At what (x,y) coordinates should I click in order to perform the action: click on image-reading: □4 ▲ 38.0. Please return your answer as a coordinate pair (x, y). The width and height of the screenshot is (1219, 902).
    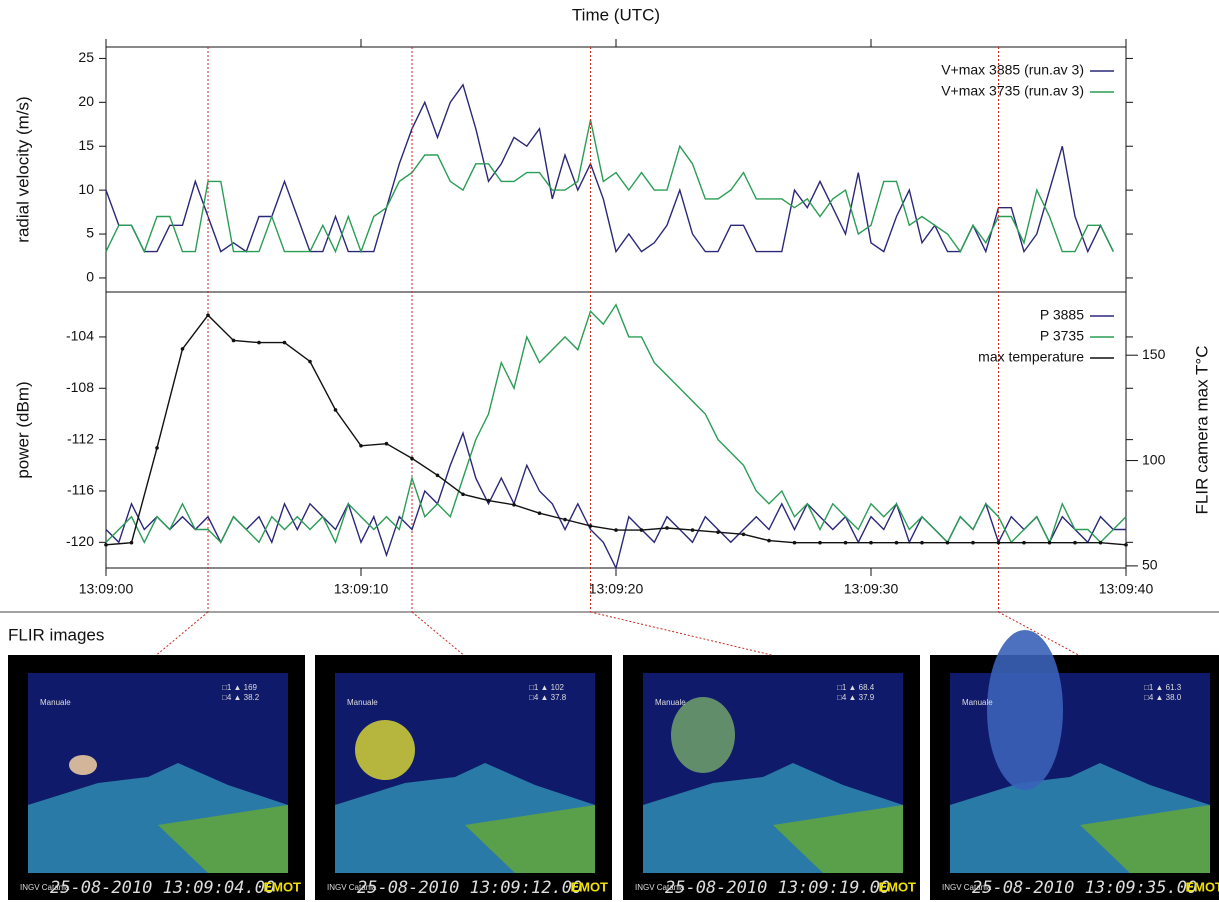
    Looking at the image, I should click on (1163, 697).